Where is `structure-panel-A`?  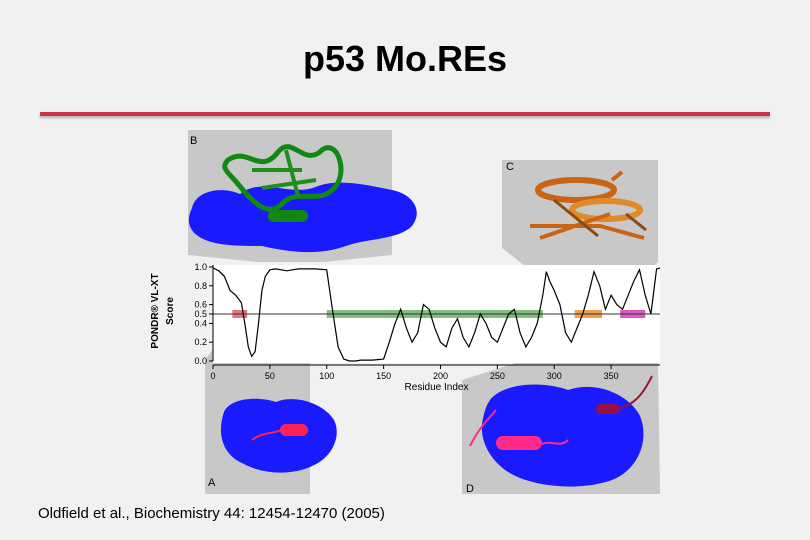 structure-panel-A is located at coordinates (278, 435).